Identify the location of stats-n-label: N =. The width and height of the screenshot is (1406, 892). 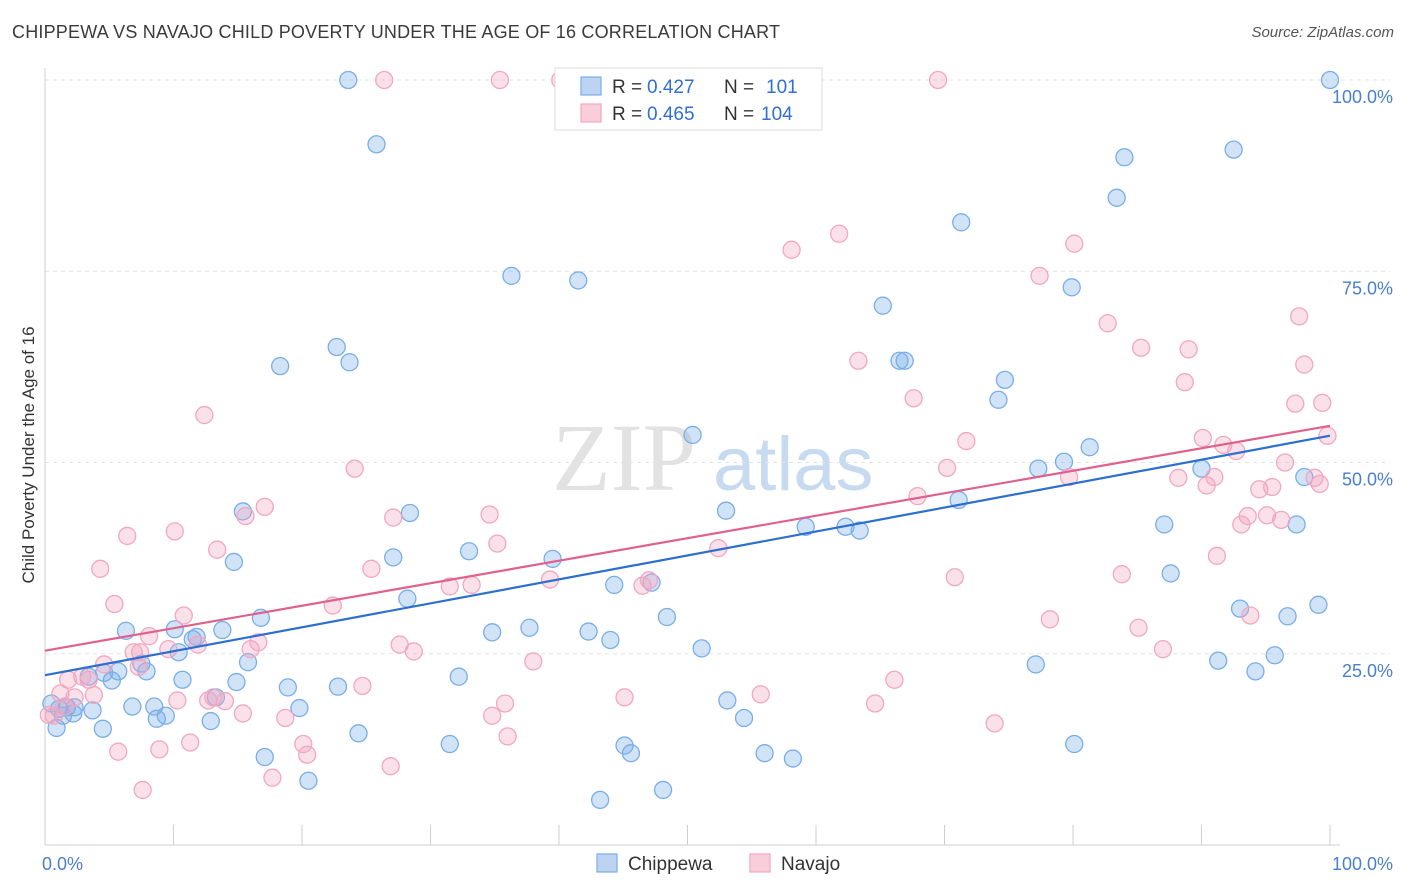
(739, 114).